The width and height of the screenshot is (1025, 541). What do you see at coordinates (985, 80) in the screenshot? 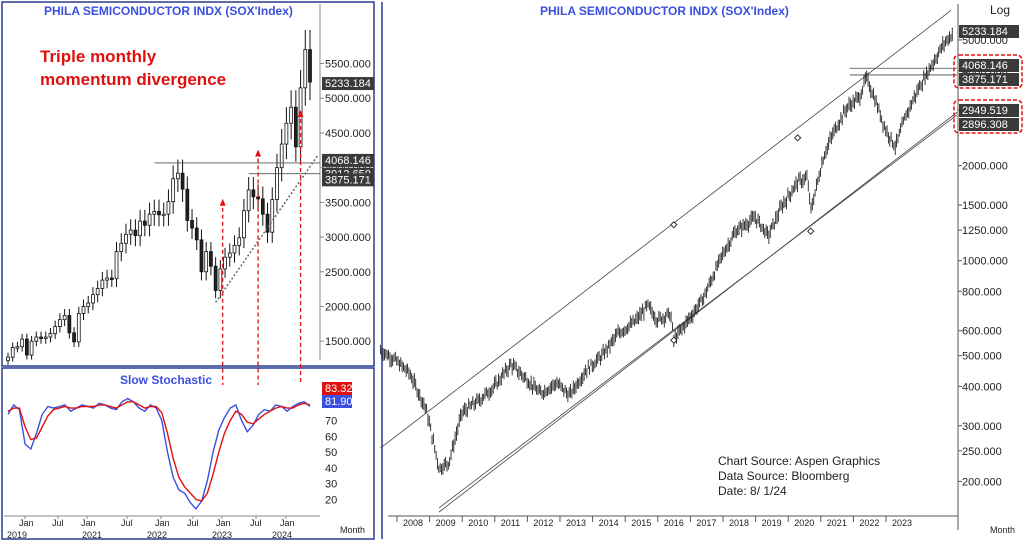
I see `right-value-label: 3875.171` at bounding box center [985, 80].